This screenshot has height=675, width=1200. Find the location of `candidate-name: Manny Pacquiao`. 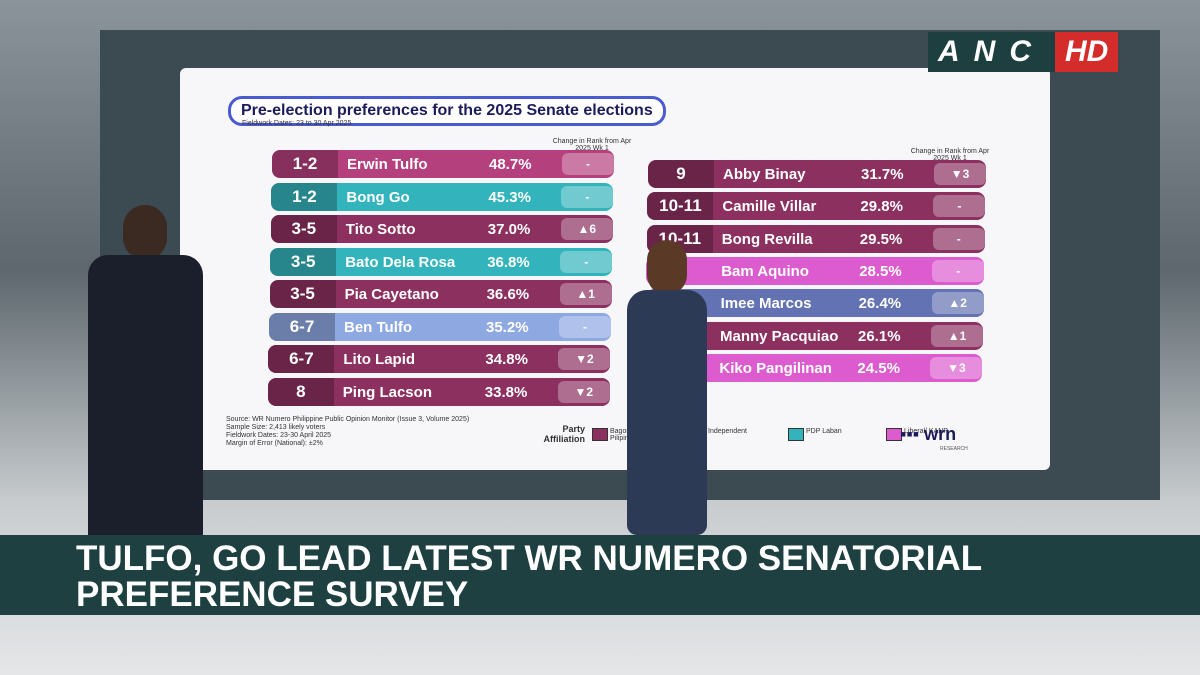

candidate-name: Manny Pacquiao is located at coordinates (779, 336).